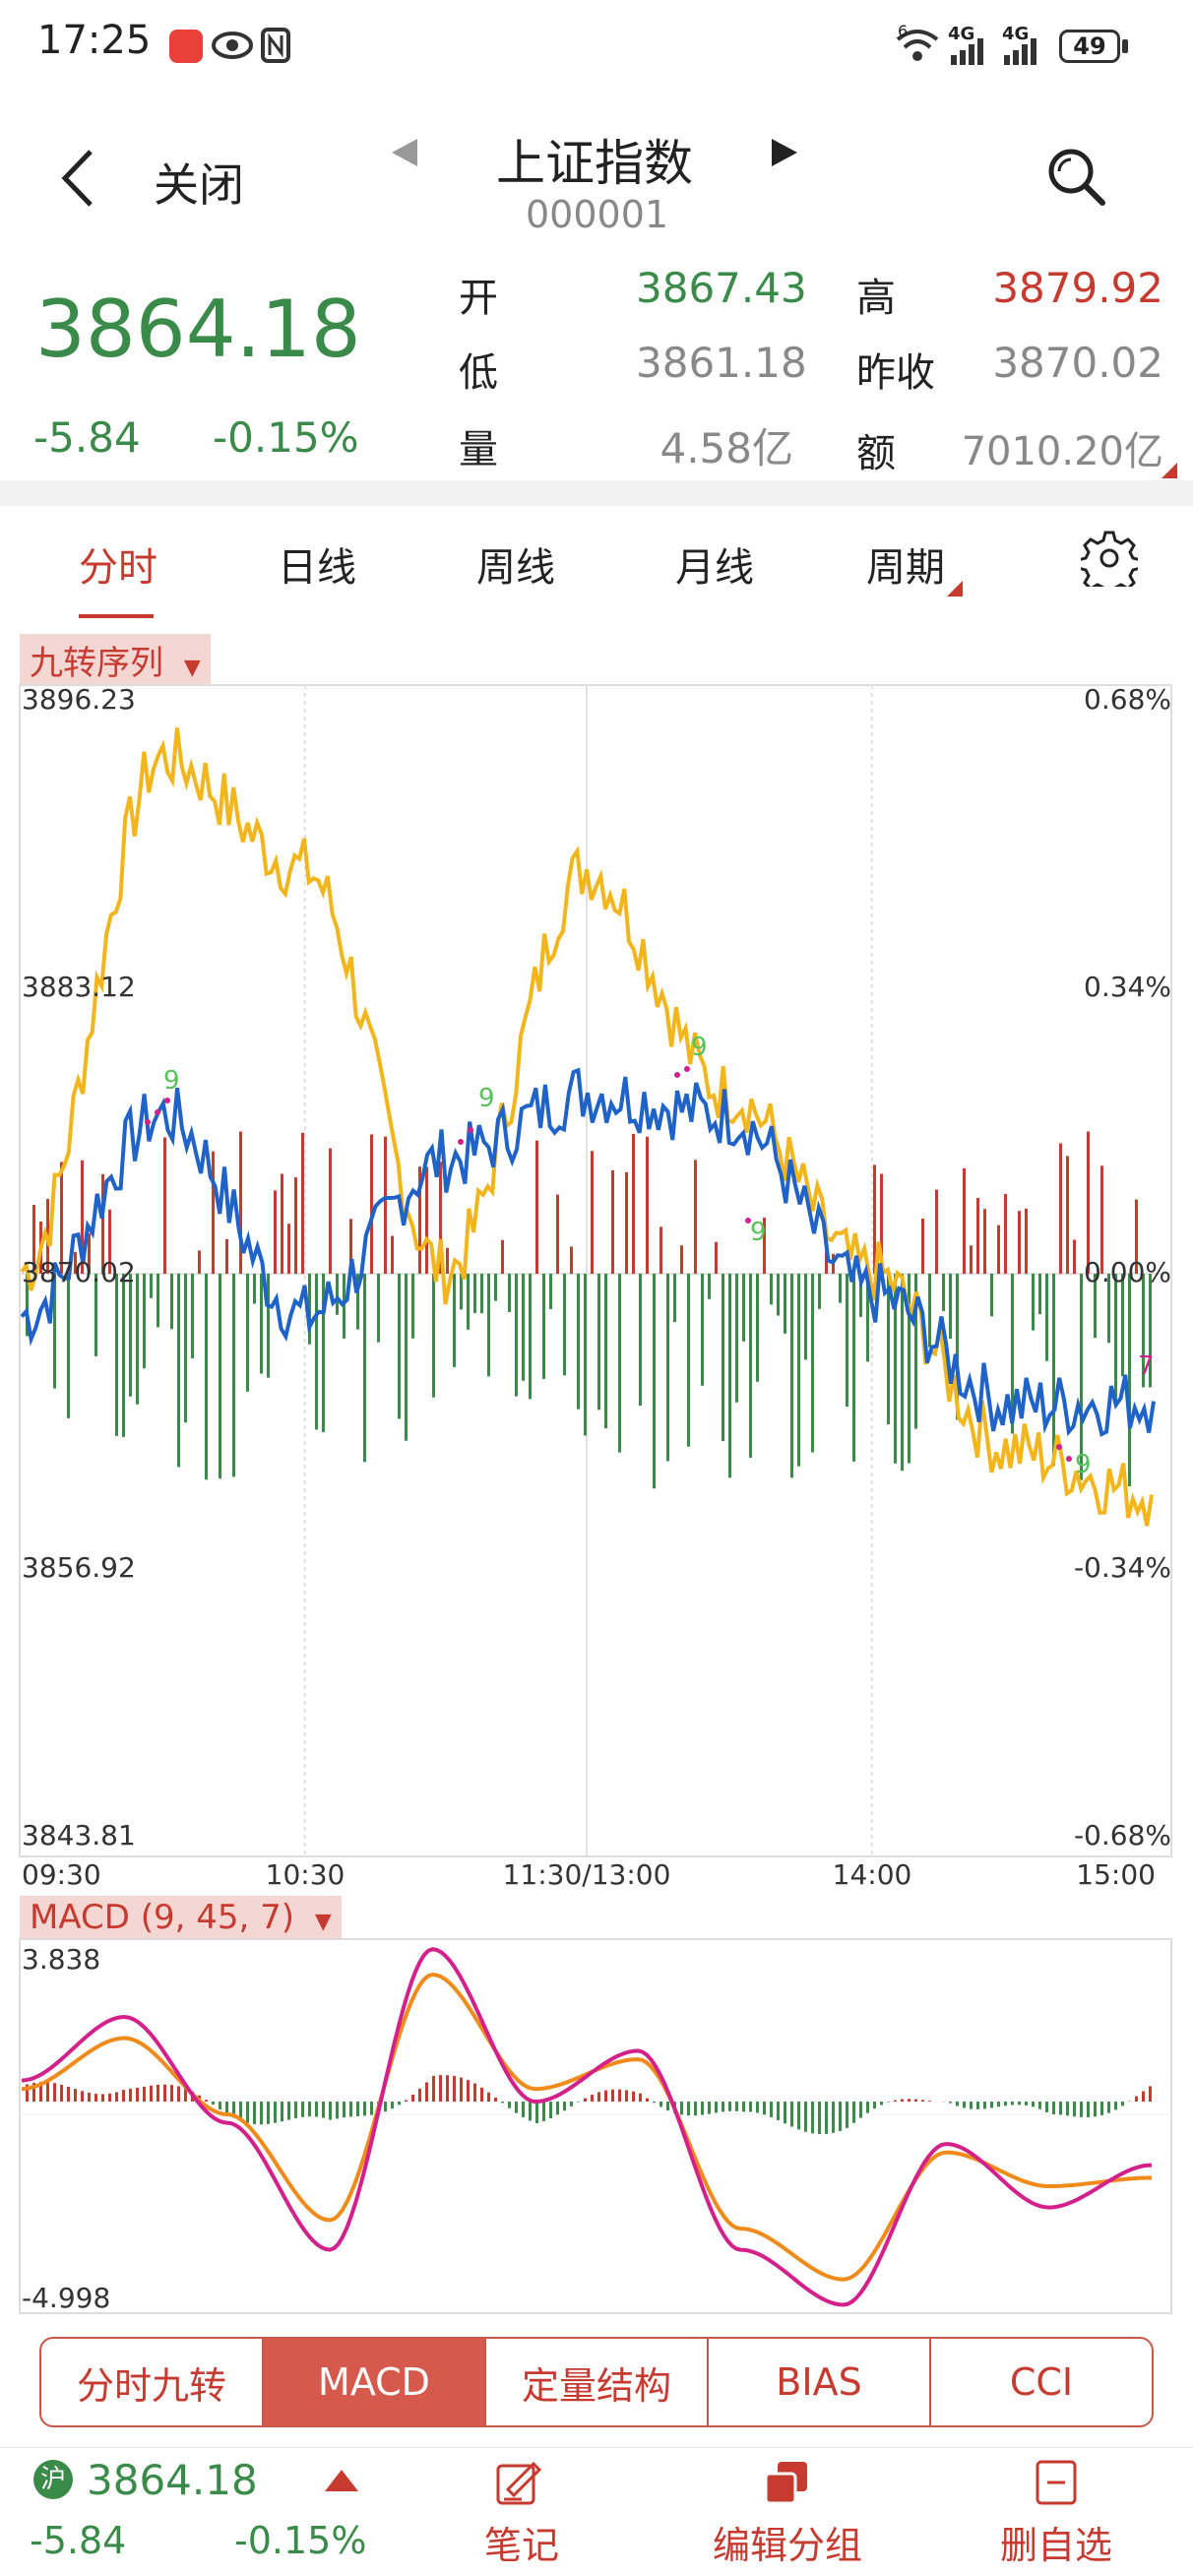 The image size is (1193, 2576). I want to click on tab-daily: 日线, so click(317, 564).